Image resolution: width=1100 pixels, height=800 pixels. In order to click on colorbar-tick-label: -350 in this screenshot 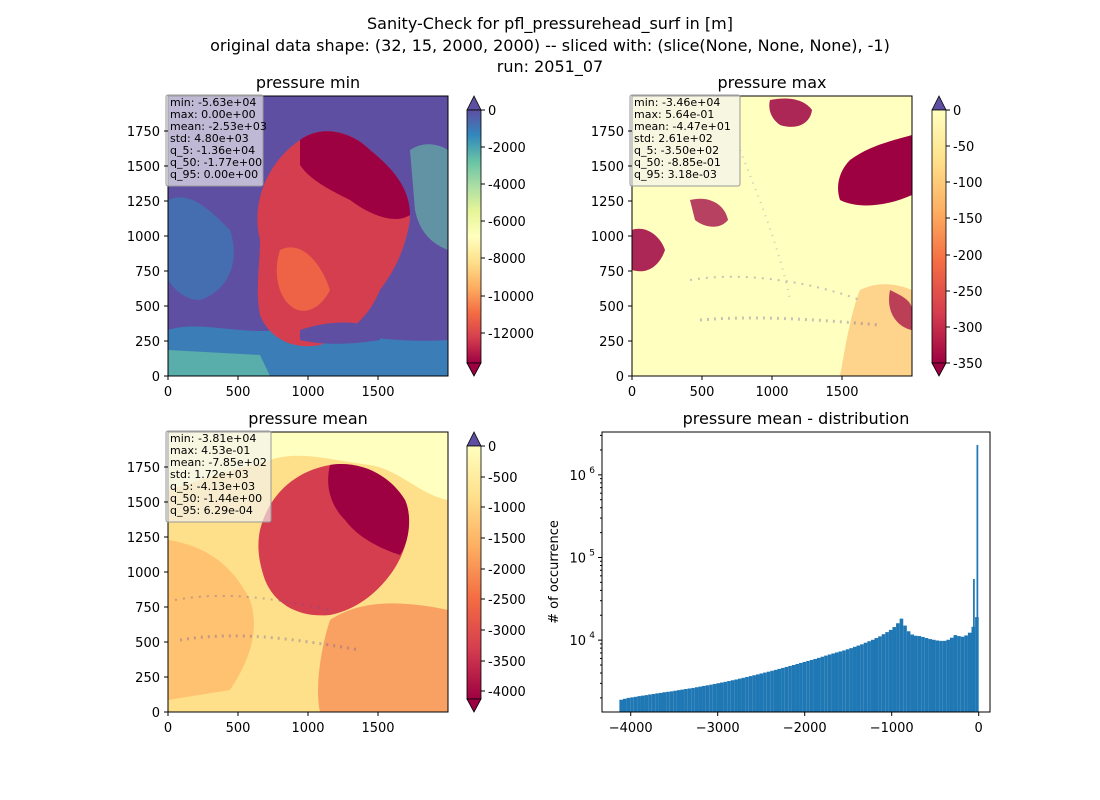, I will do `click(968, 364)`.